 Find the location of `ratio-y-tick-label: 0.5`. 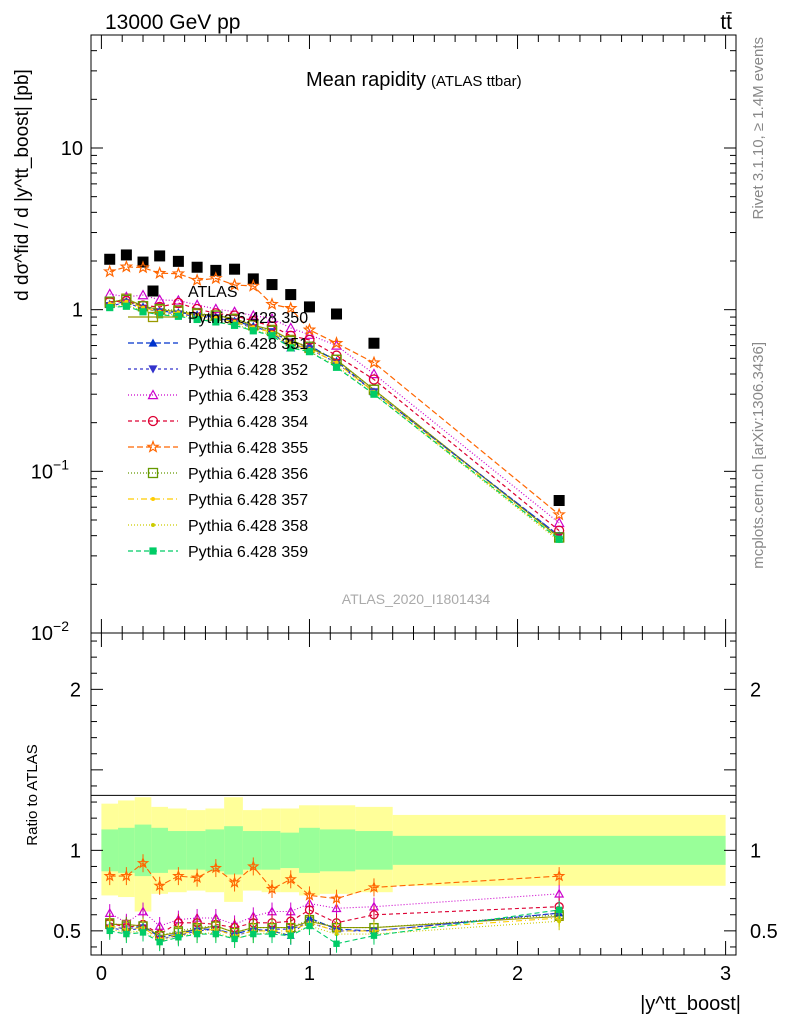

ratio-y-tick-label: 0.5 is located at coordinates (67, 932).